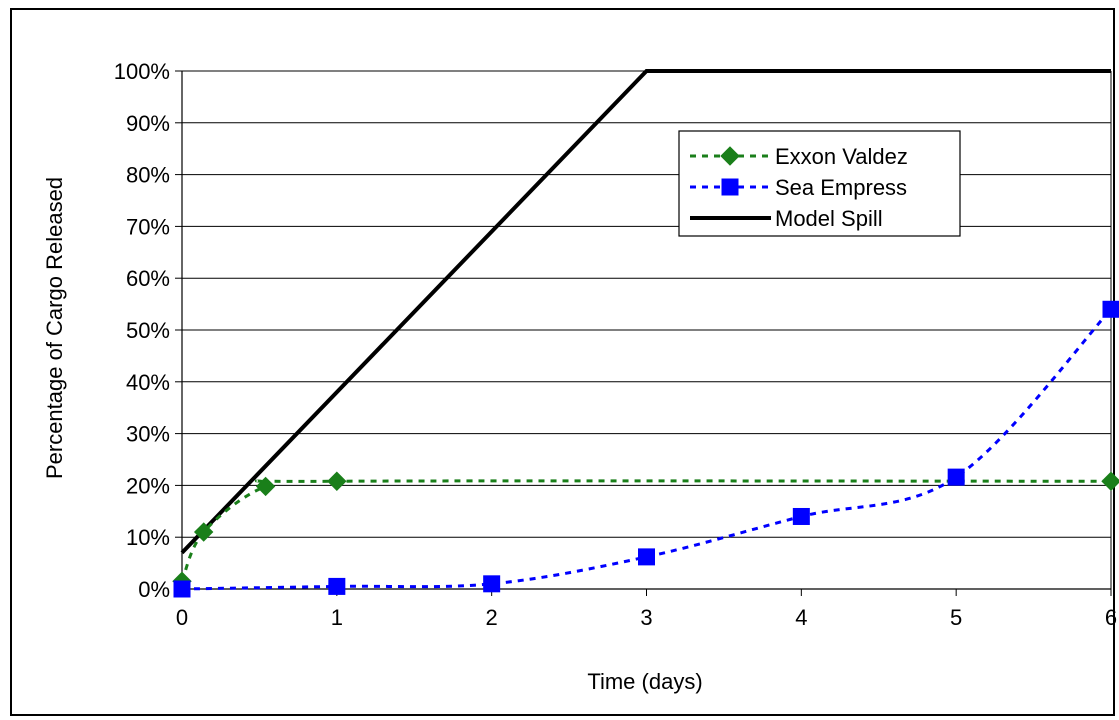  Describe the element at coordinates (148, 434) in the screenshot. I see `y-tick-label: 30%` at that location.